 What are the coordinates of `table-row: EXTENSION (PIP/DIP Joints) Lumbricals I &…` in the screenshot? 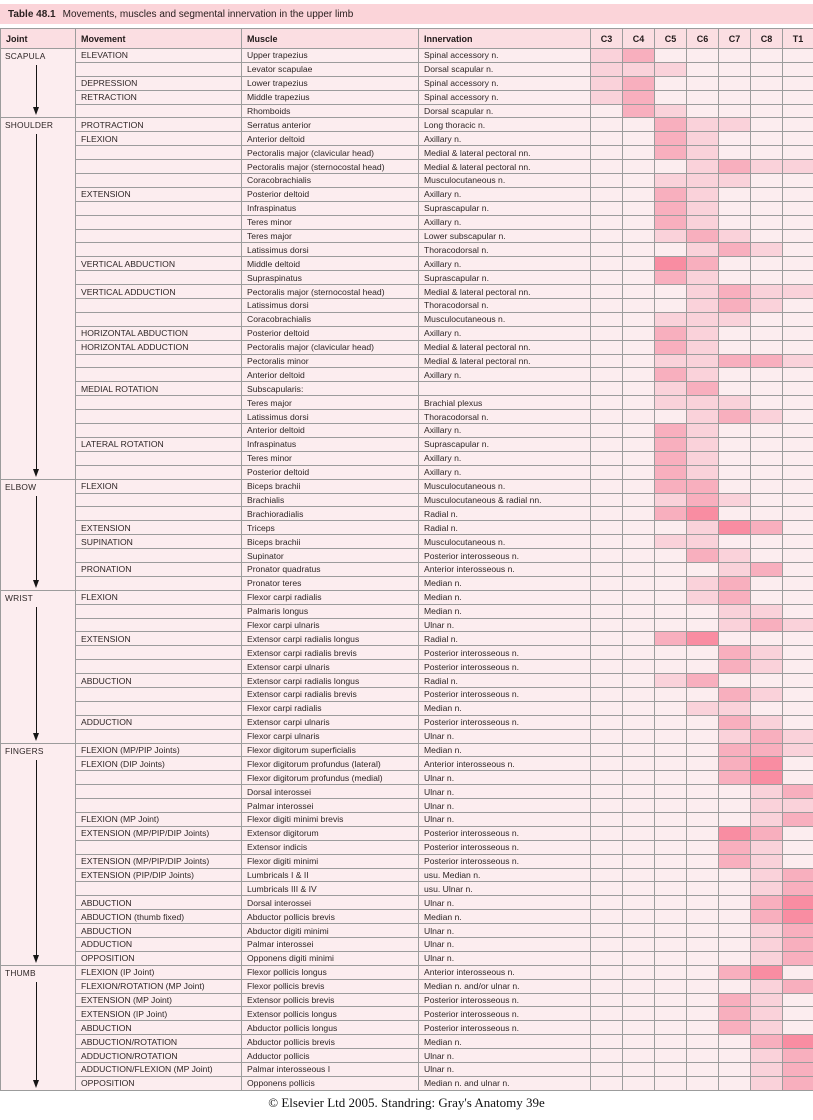 It's located at (407, 875).